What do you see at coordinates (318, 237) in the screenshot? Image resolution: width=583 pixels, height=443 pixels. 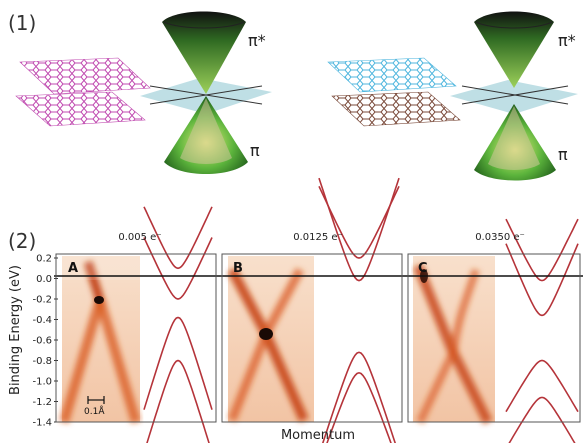 I see `panel-b-doping: 0.0125 e⁻` at bounding box center [318, 237].